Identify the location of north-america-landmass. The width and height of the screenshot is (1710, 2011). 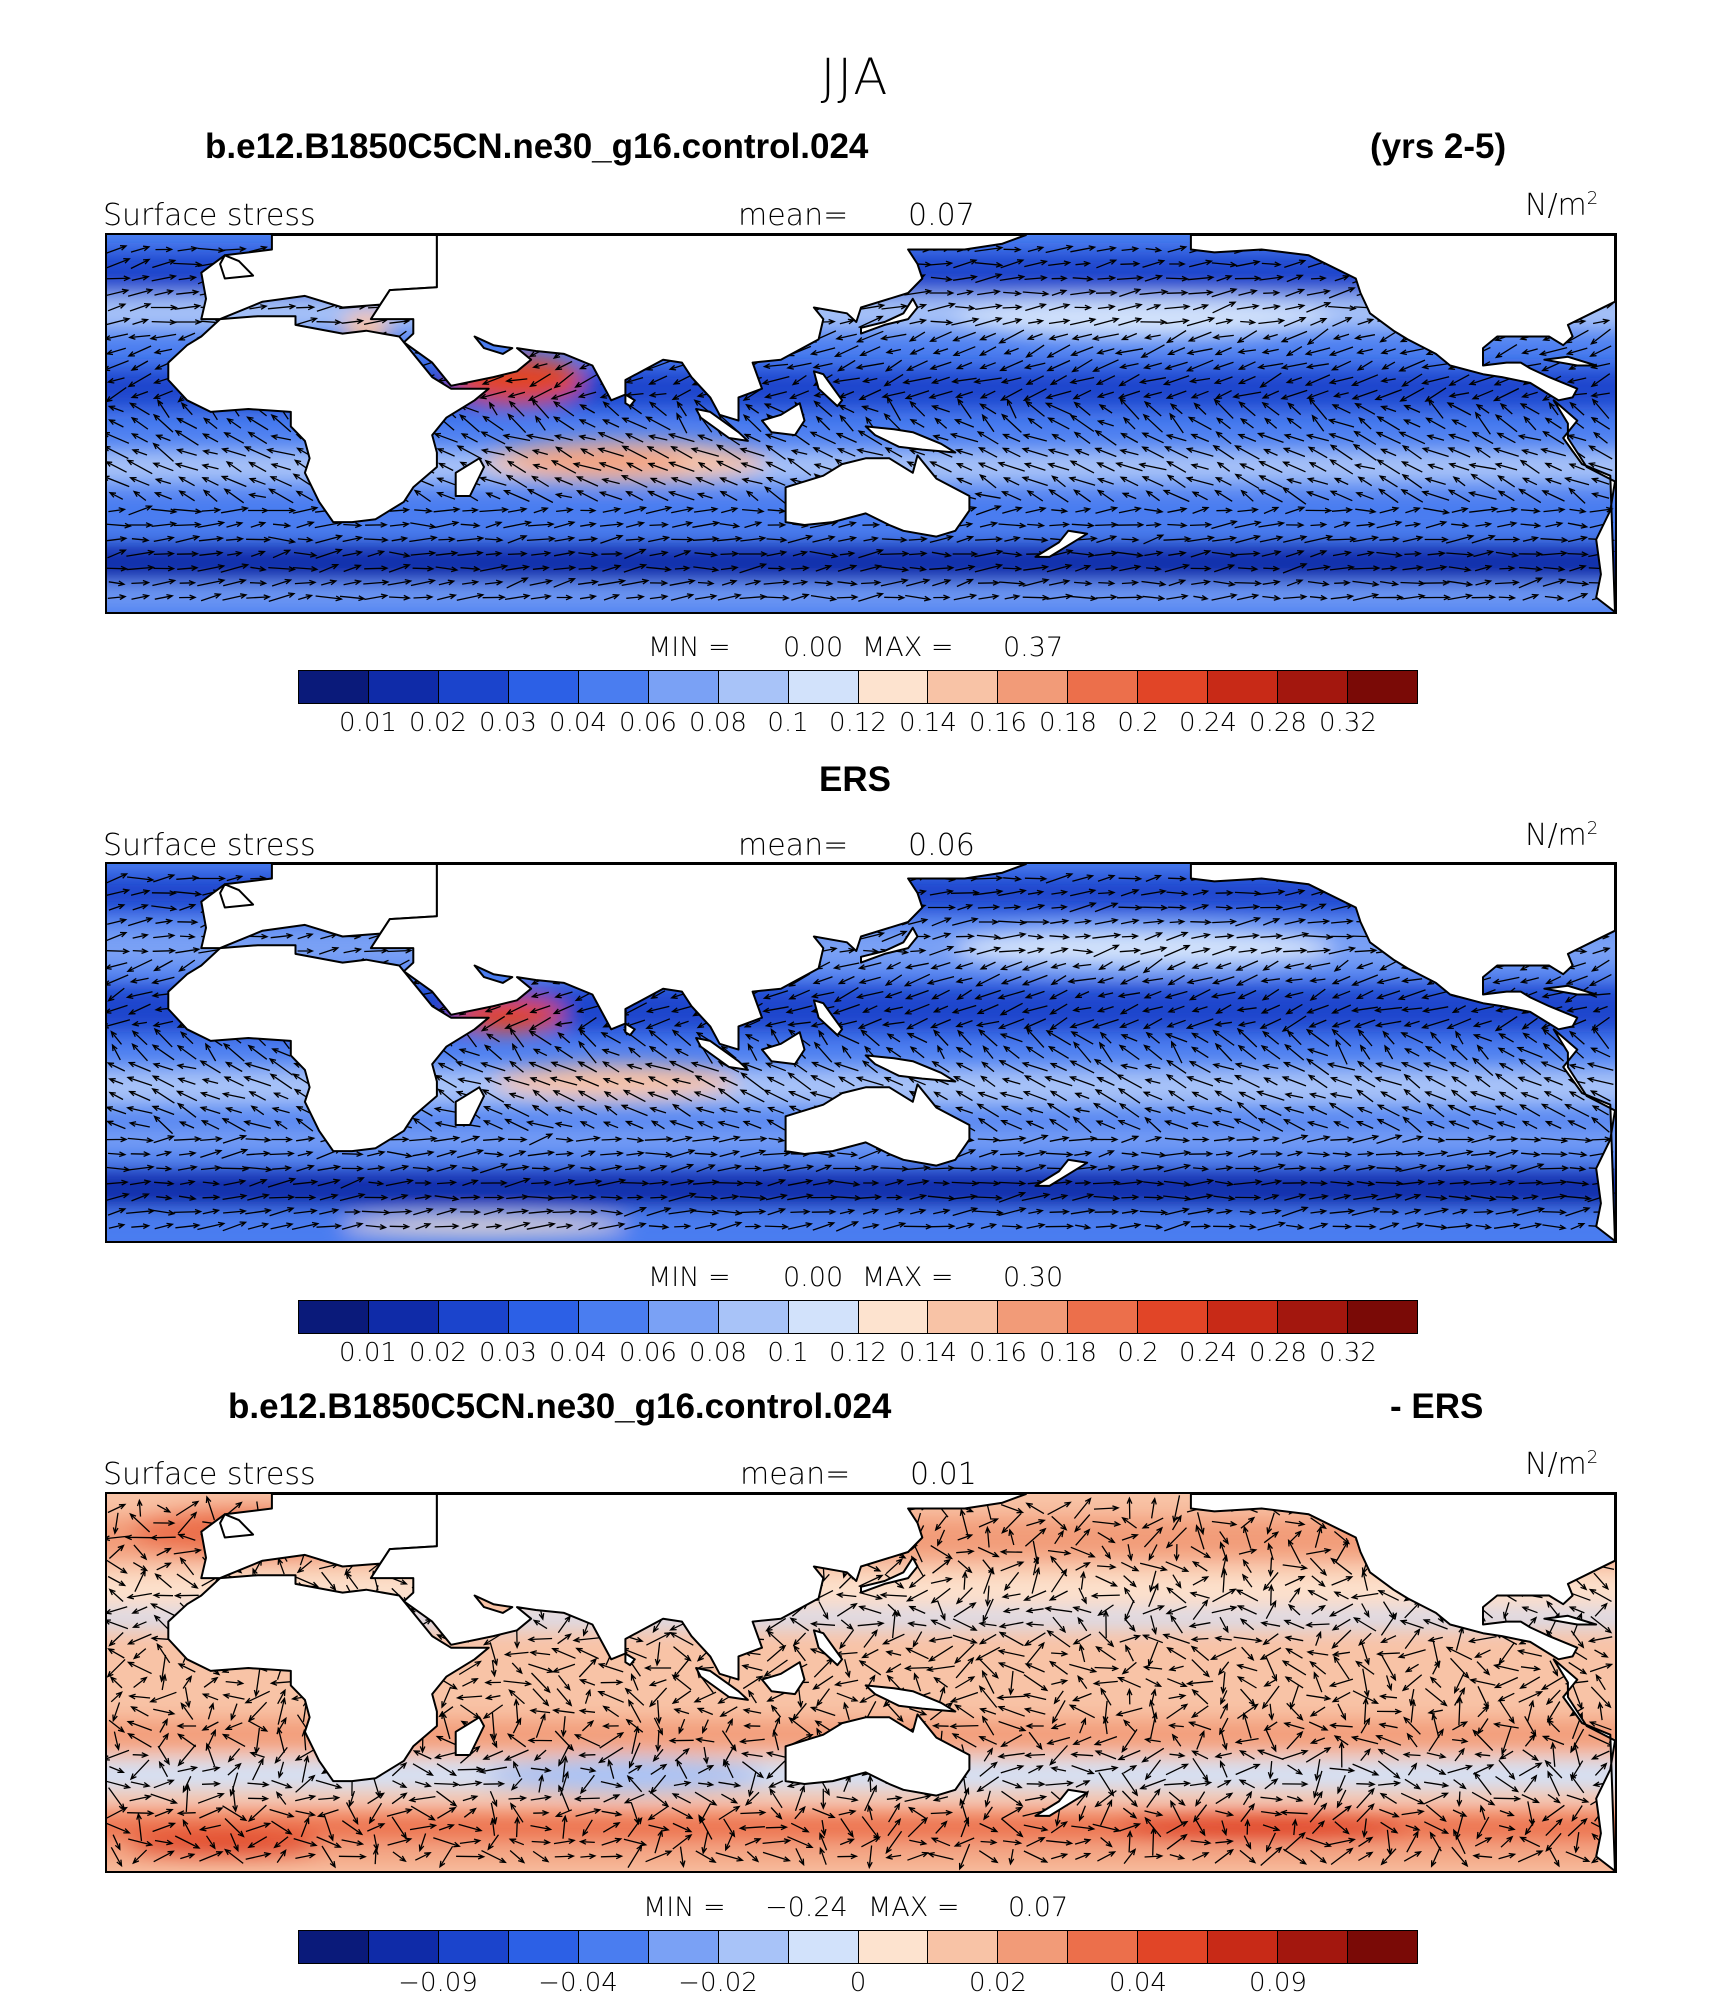
(1402, 318).